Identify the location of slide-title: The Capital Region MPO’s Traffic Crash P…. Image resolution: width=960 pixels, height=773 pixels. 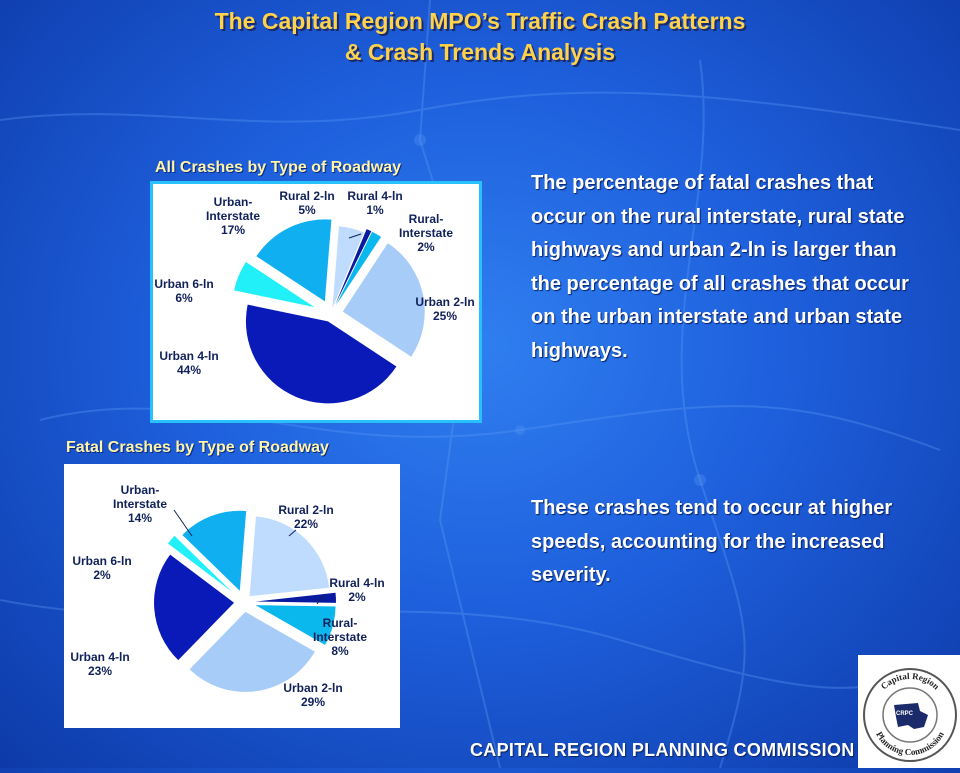
(480, 37).